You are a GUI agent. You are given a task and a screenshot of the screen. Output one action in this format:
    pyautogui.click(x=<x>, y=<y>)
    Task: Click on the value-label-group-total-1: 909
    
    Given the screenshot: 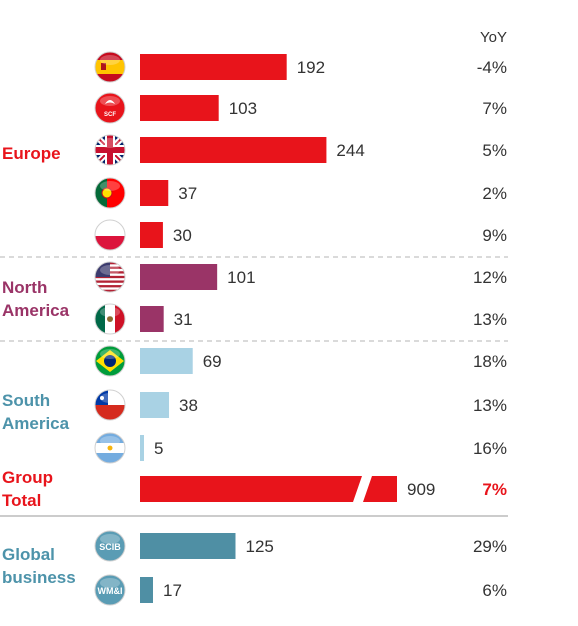 What is the action you would take?
    pyautogui.click(x=421, y=489)
    